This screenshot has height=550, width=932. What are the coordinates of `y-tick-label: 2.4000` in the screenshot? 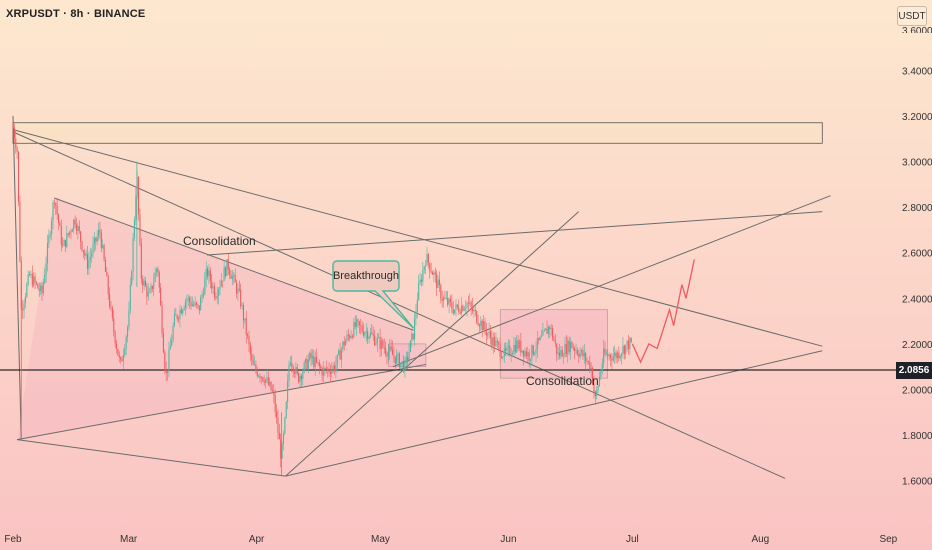 It's located at (917, 299).